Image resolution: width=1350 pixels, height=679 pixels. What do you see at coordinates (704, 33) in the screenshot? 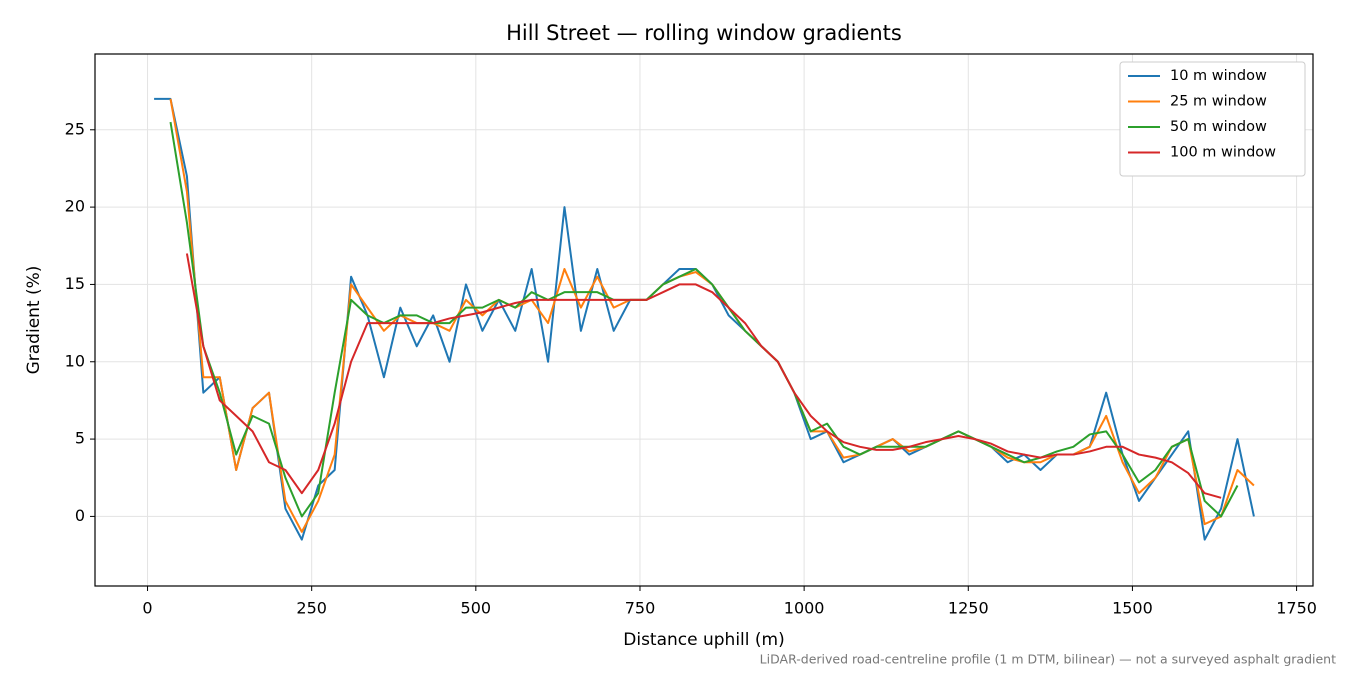
I see `chart-title: Hill Street — rolling window gradients` at bounding box center [704, 33].